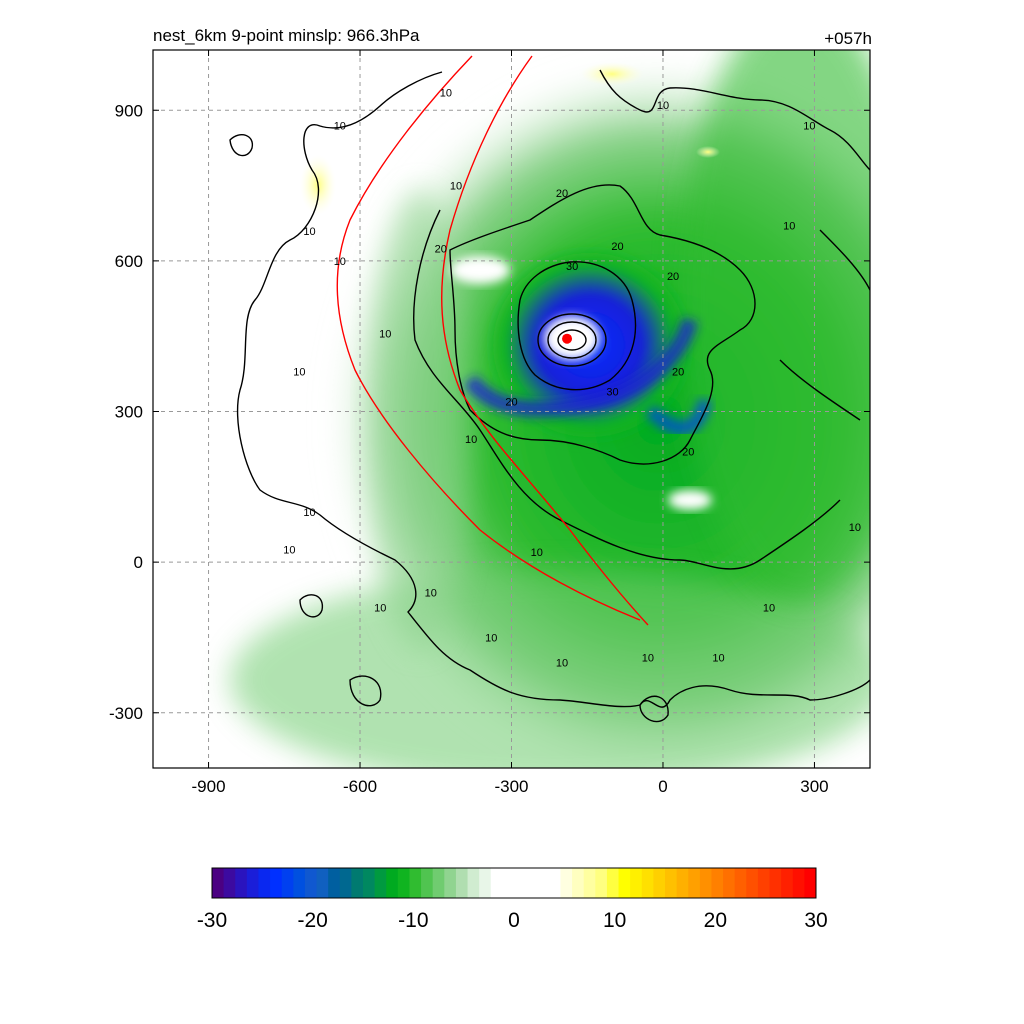  What do you see at coordinates (612, 392) in the screenshot?
I see `contour-label: 30` at bounding box center [612, 392].